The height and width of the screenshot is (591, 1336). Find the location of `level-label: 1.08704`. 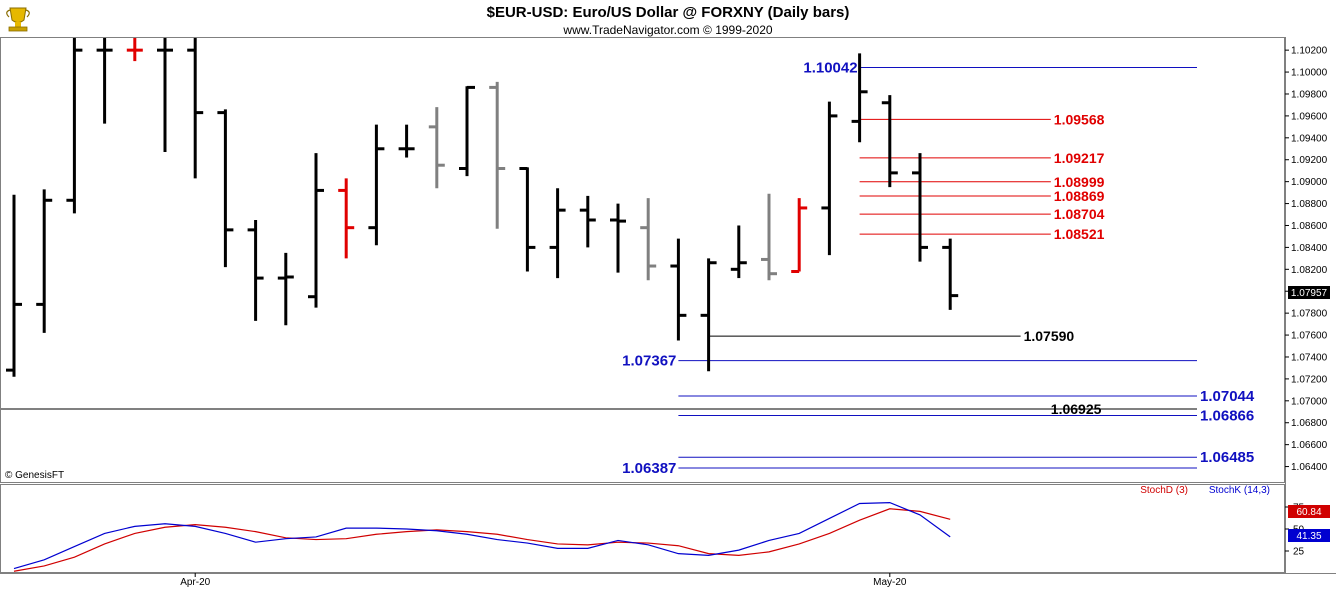

level-label: 1.08704 is located at coordinates (1079, 214).